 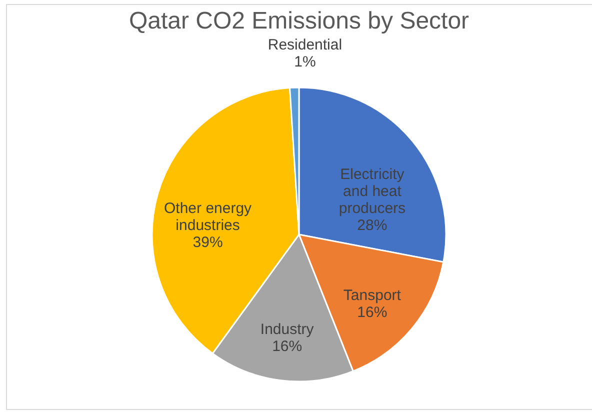 I want to click on slice-label: Other energy industries, so click(x=208, y=217).